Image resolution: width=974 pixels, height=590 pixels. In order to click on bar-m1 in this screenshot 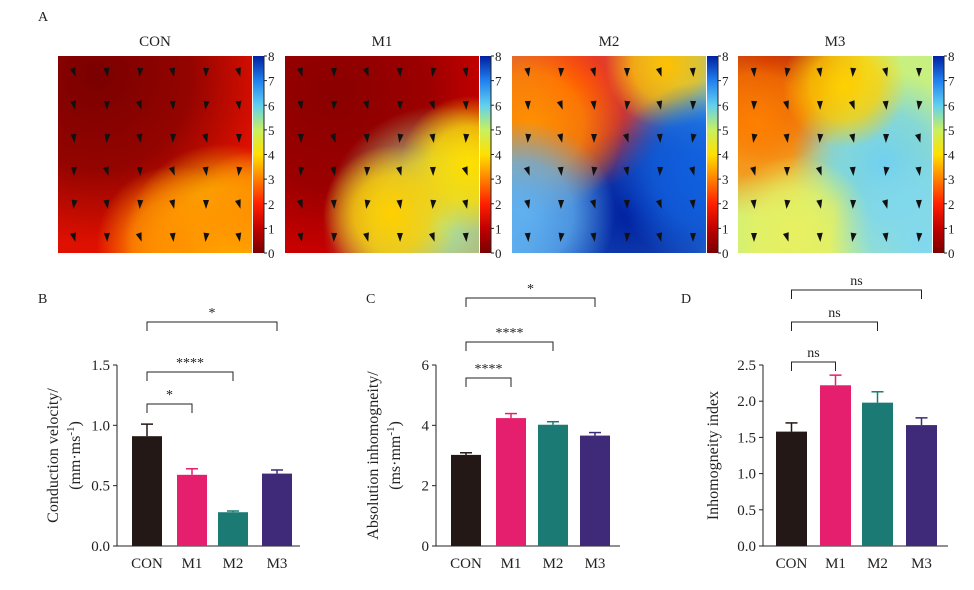, I will do `click(192, 510)`.